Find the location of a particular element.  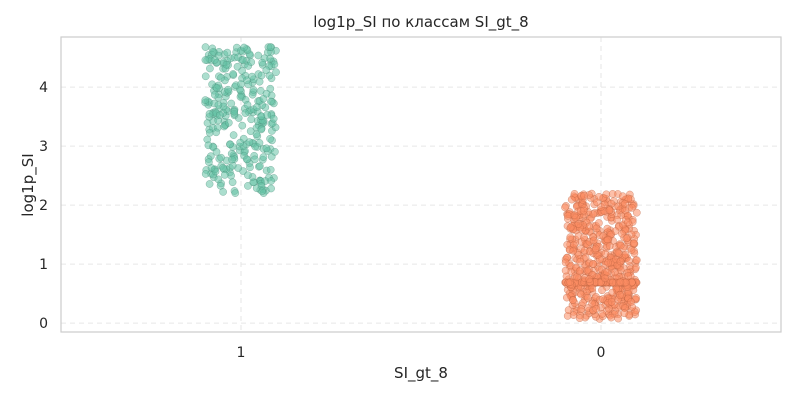

y-axis-title: log1p_SI is located at coordinates (28, 184).